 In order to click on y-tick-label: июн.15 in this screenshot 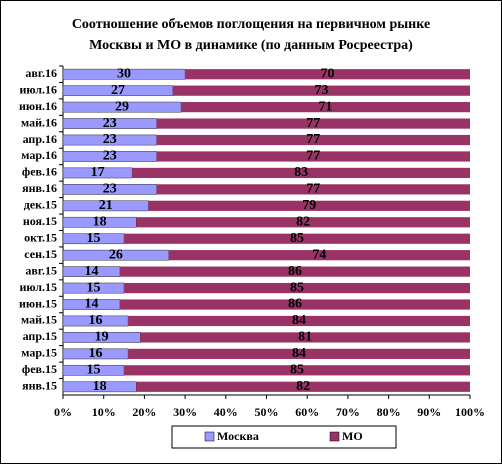, I will do `click(38, 303)`.